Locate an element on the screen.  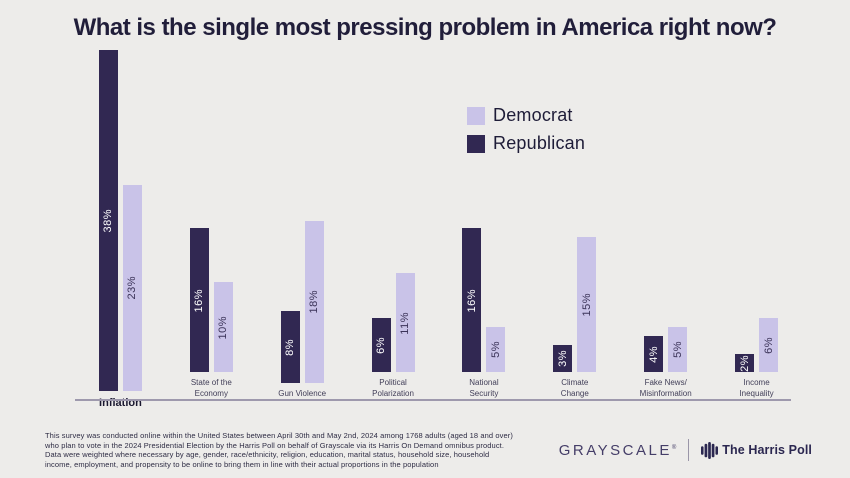
harris-poll-text: The Harris Poll is located at coordinates (767, 450).